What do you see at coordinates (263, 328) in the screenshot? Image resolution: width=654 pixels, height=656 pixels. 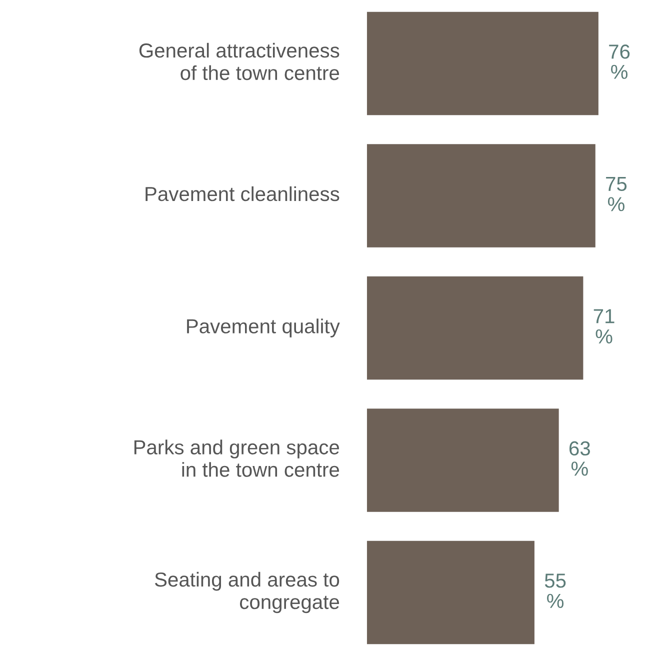 I see `y-tick-label: Pavement quality` at bounding box center [263, 328].